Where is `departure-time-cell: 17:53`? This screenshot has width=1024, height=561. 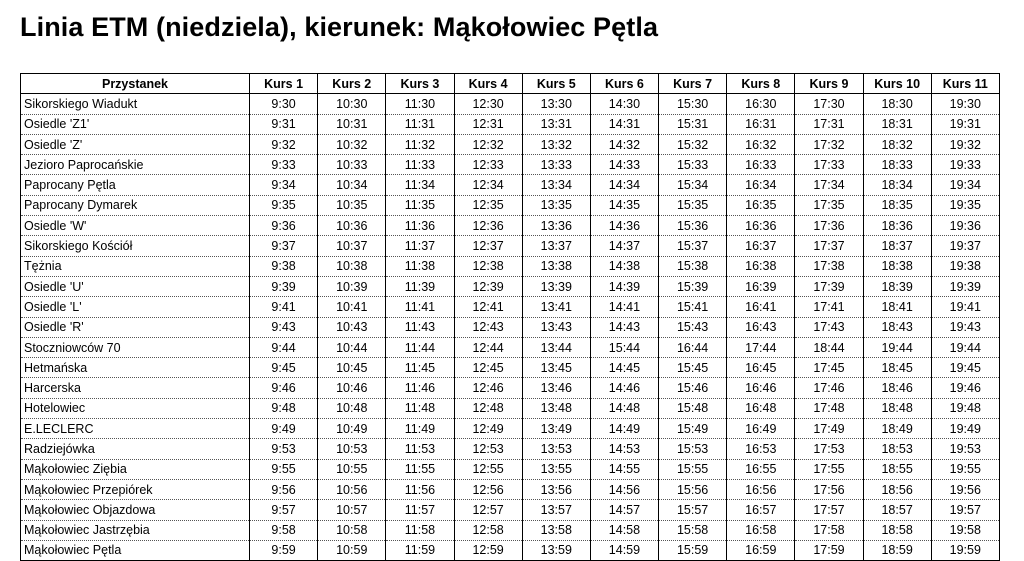 departure-time-cell: 17:53 is located at coordinates (829, 449).